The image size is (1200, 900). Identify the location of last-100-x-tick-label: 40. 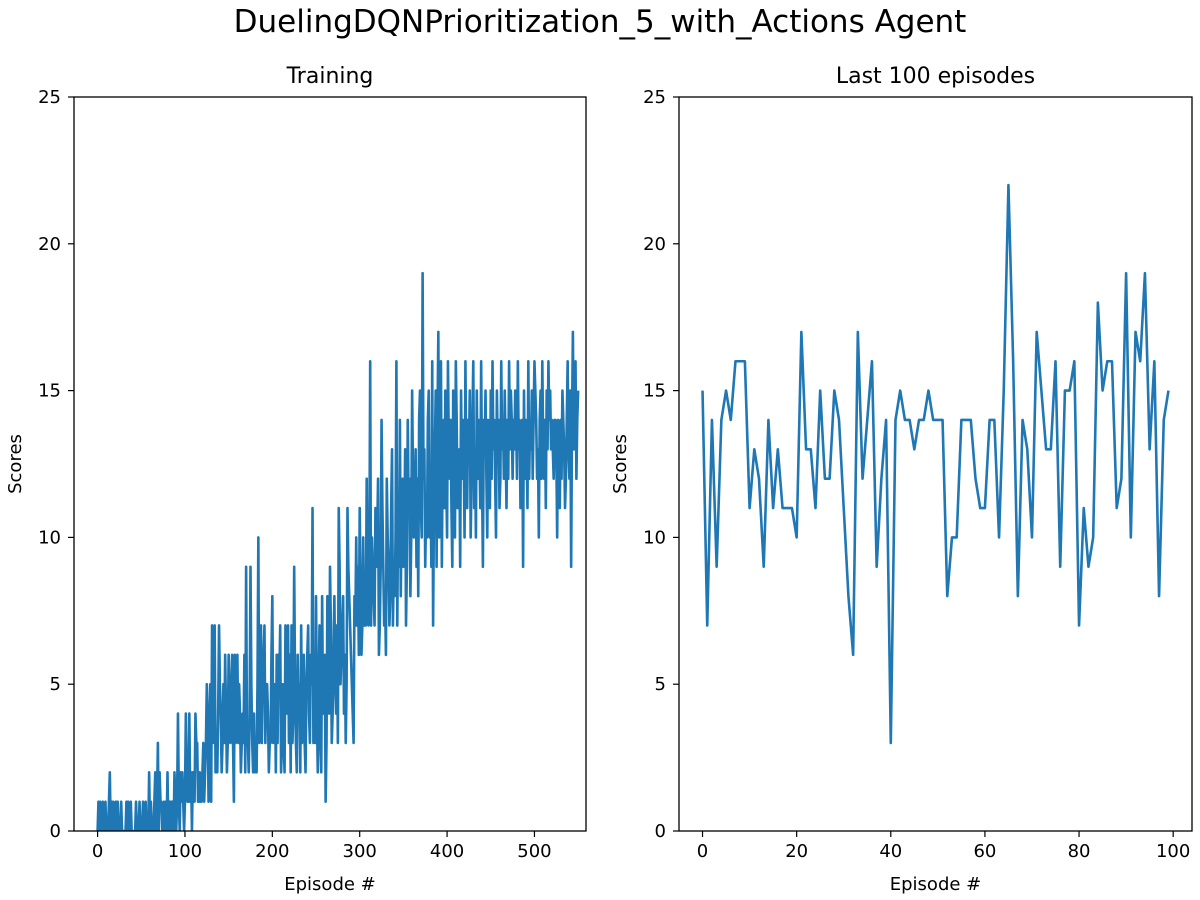
(890, 851).